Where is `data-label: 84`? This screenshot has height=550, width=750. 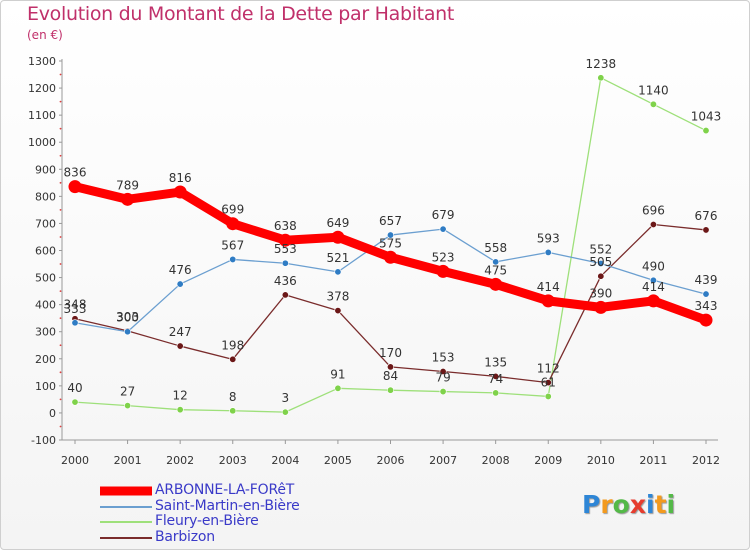 data-label: 84 is located at coordinates (390, 376).